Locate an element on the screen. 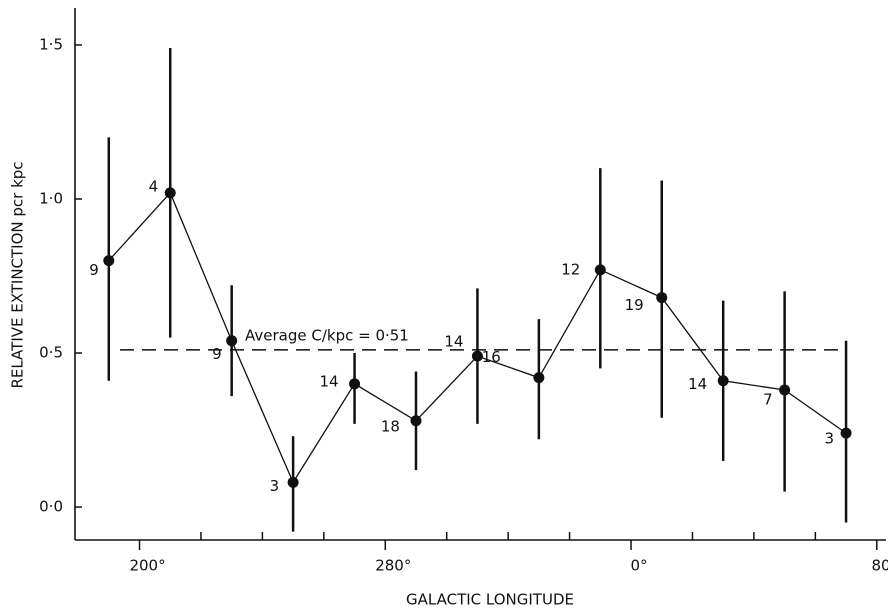  x-tick-label: 200° is located at coordinates (147, 566).